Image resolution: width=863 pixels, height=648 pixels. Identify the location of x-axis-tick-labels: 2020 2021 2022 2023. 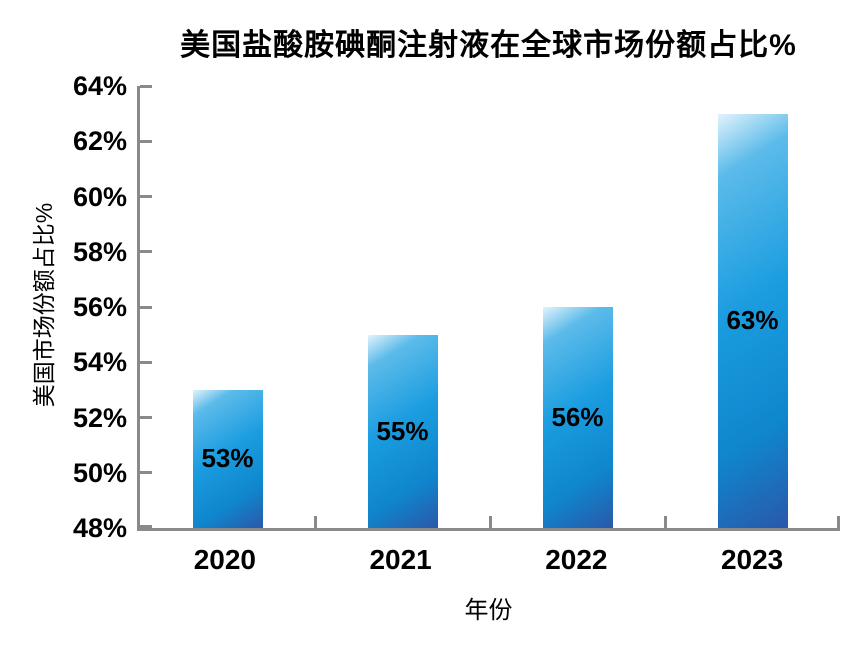
(488, 560).